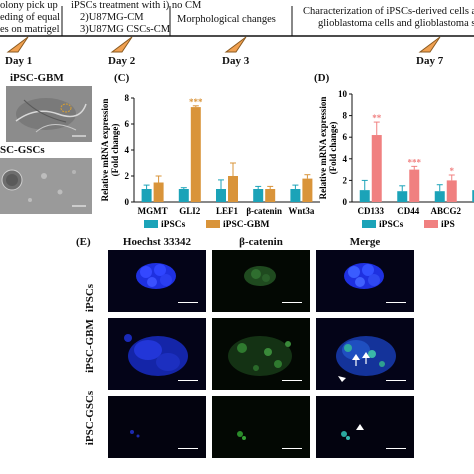 Image resolution: width=474 pixels, height=474 pixels. What do you see at coordinates (37, 78) in the screenshot?
I see `ipsc-gbm-label: iPSC-GBM` at bounding box center [37, 78].